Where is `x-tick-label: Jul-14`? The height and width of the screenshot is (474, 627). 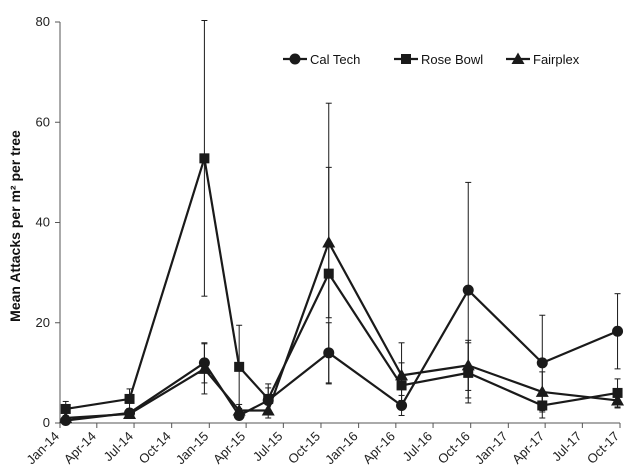
x-tick-label: Jul-14 is located at coordinates (119, 447).